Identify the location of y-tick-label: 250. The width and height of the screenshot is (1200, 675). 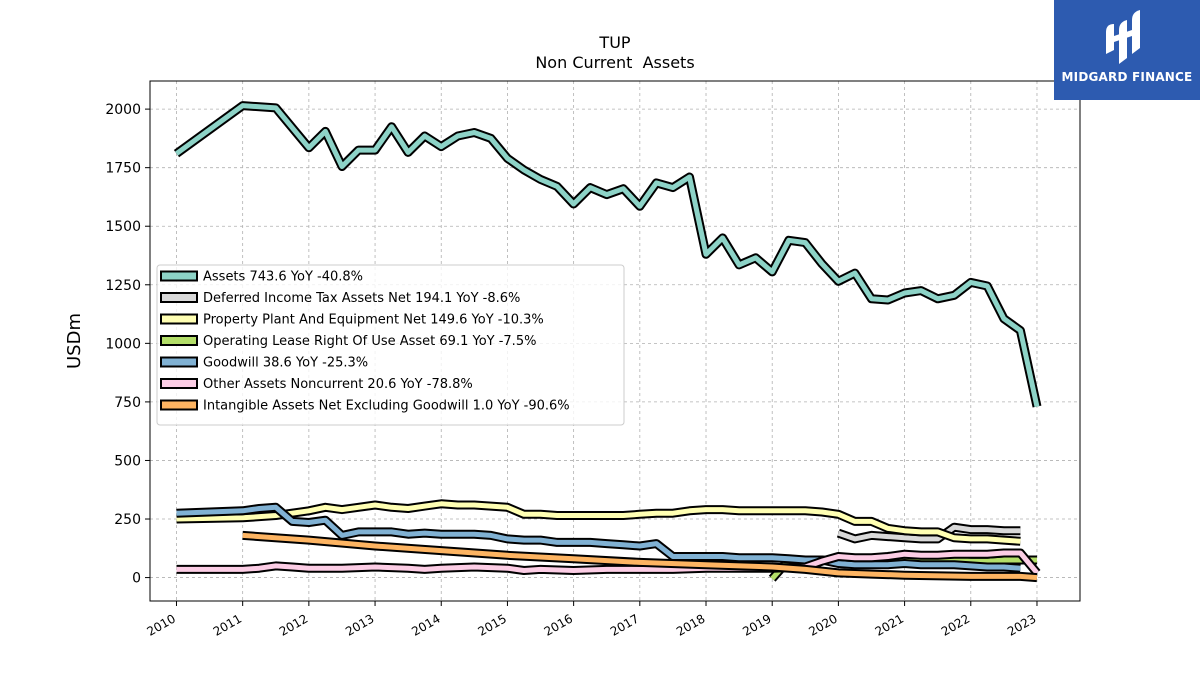
(127, 520).